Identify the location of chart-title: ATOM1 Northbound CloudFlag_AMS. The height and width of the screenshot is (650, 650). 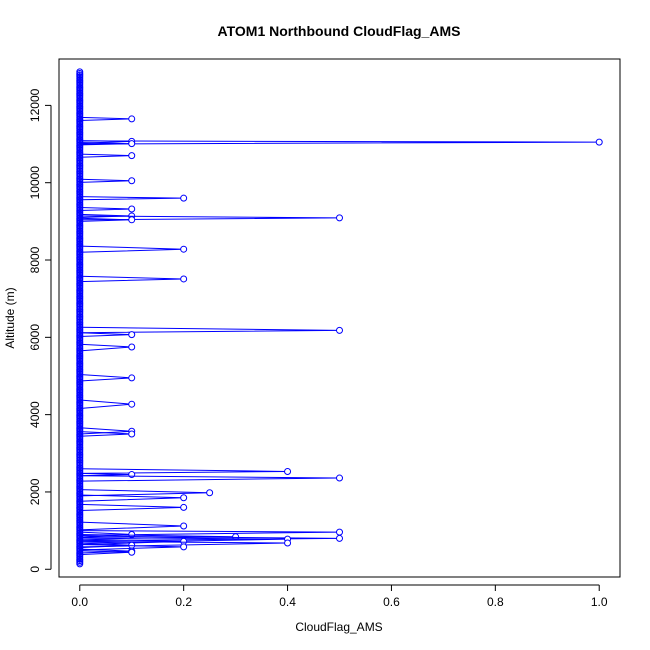
(339, 31).